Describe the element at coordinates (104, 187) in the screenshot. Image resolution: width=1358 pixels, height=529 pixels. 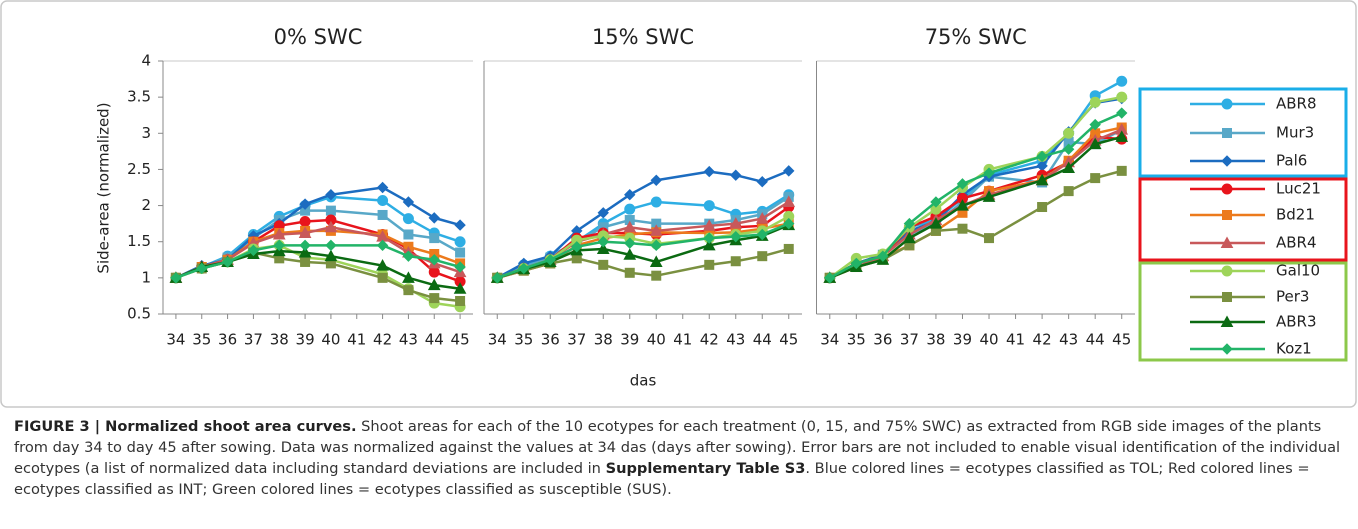
I see `y-axis-label: Side-area (normalized)` at that location.